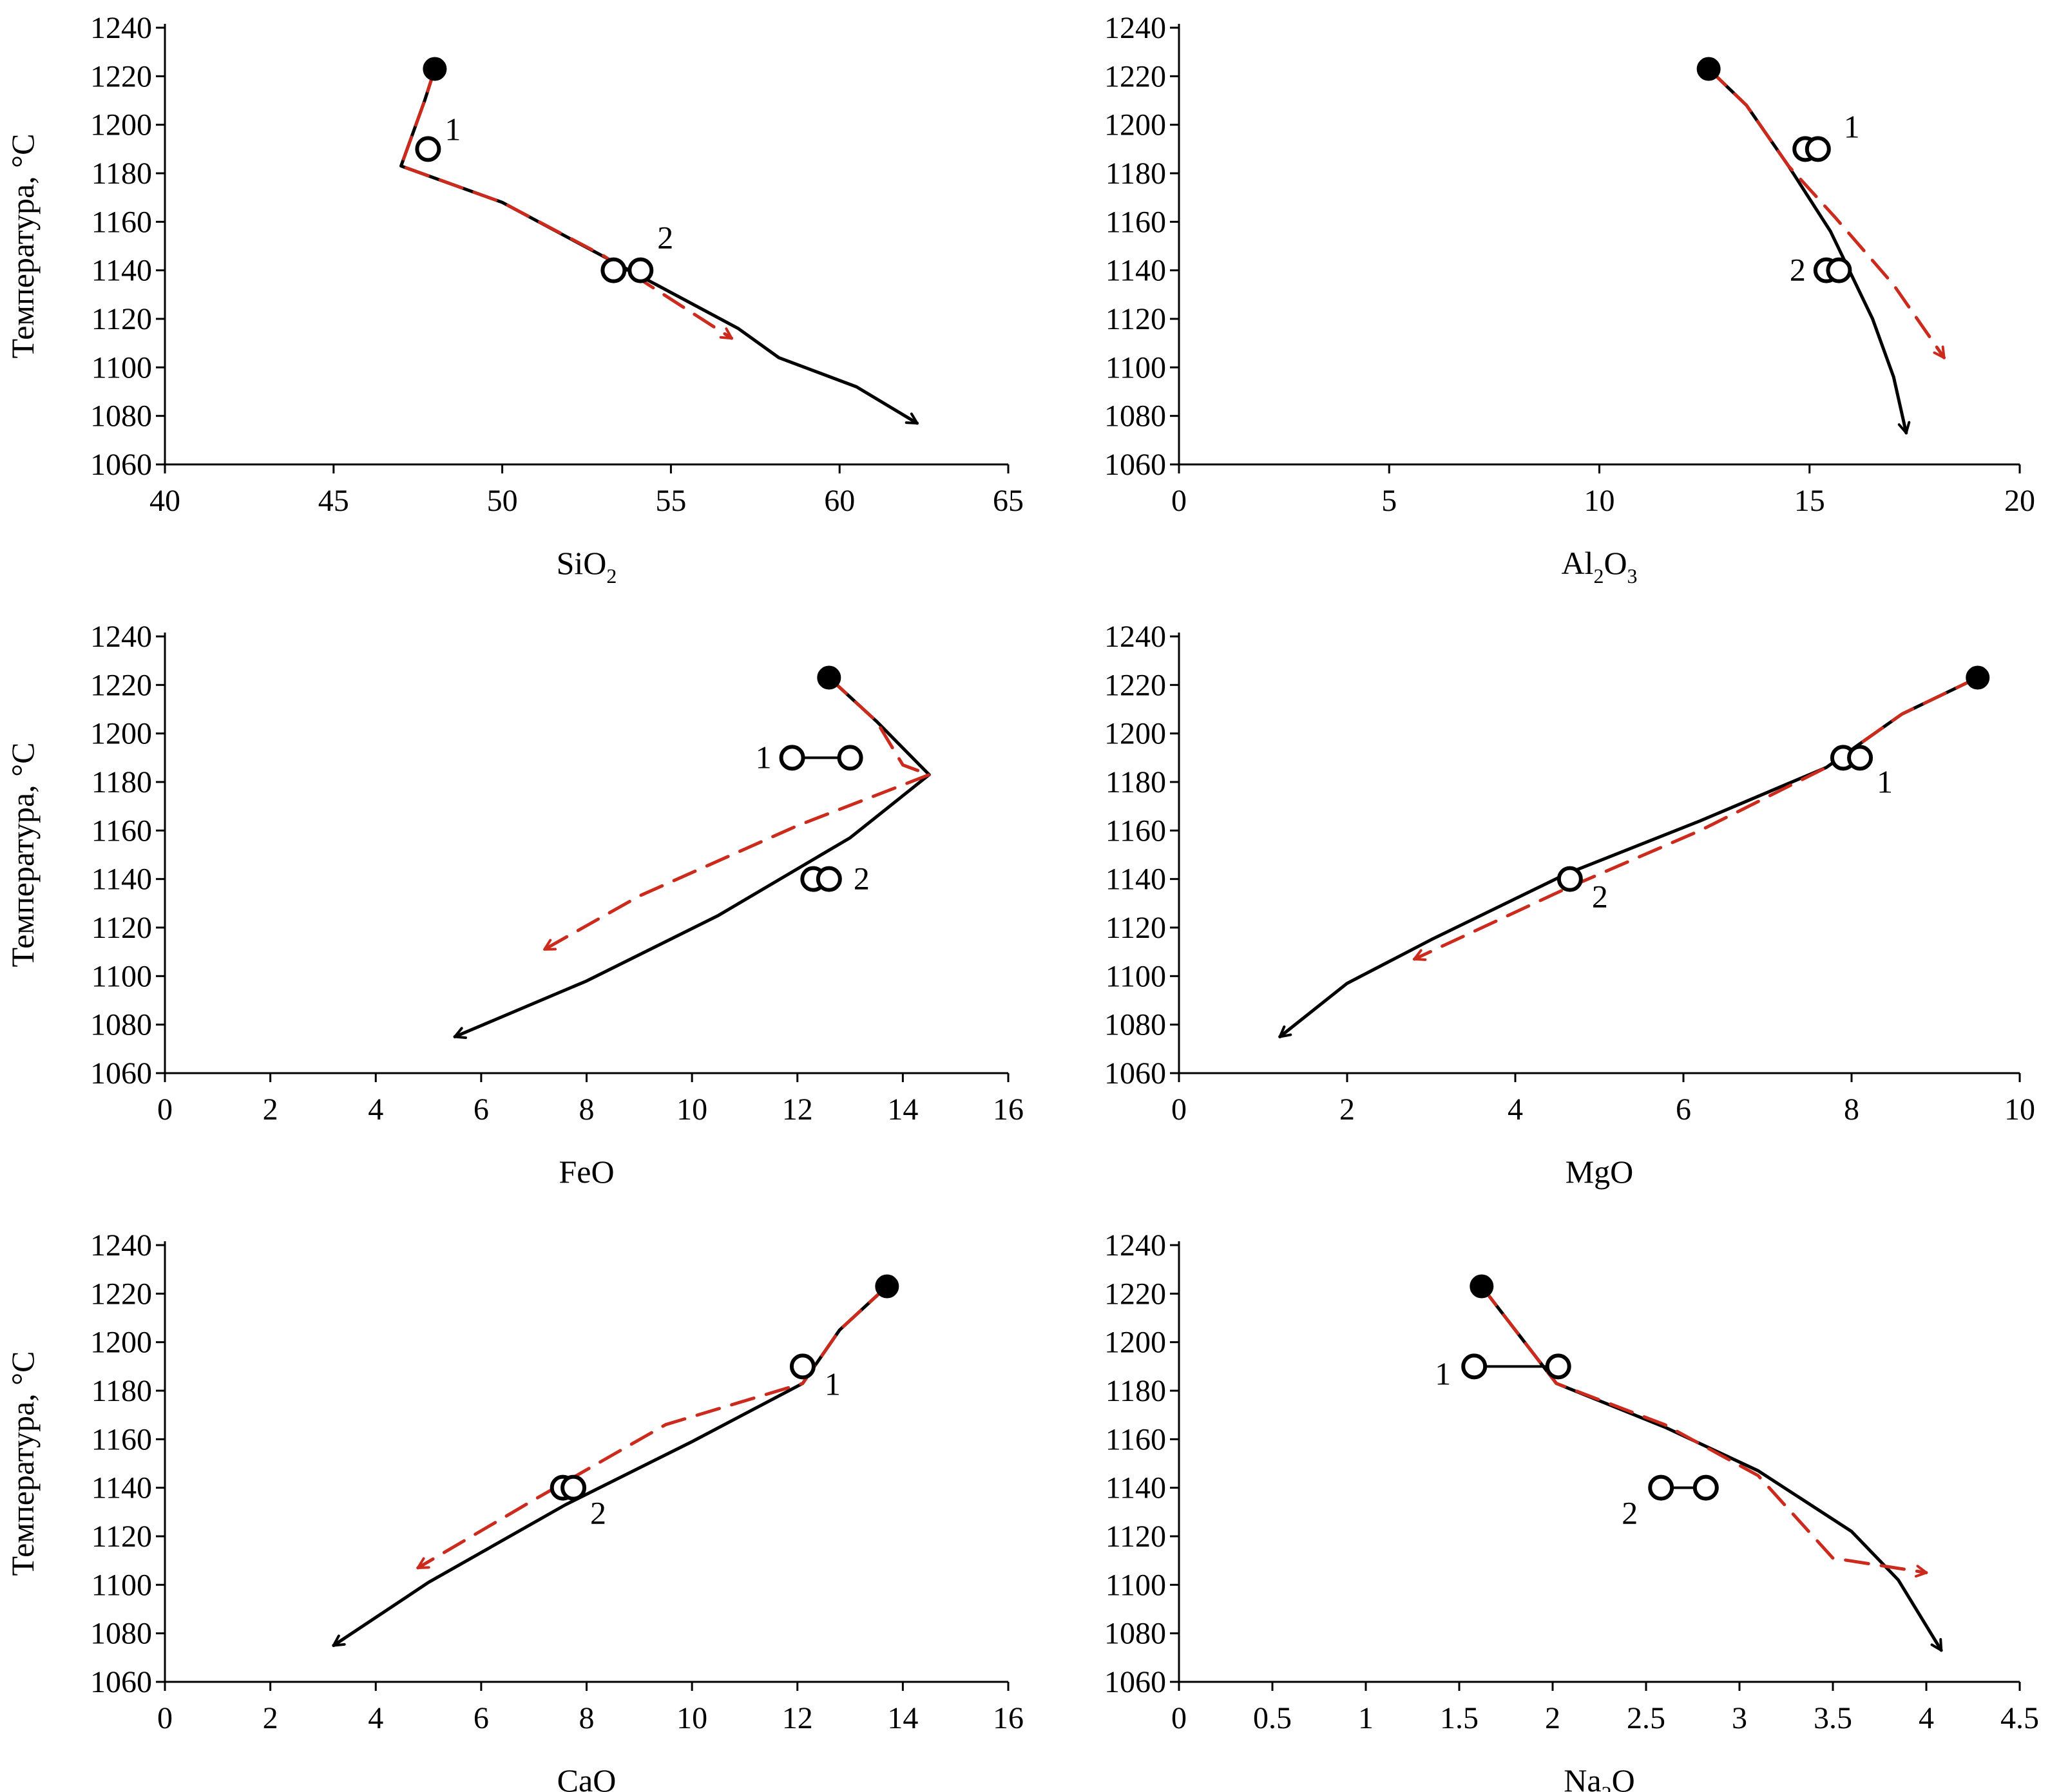 This screenshot has height=1792, width=2050. I want to click on x-axis-label: CaO, so click(587, 1777).